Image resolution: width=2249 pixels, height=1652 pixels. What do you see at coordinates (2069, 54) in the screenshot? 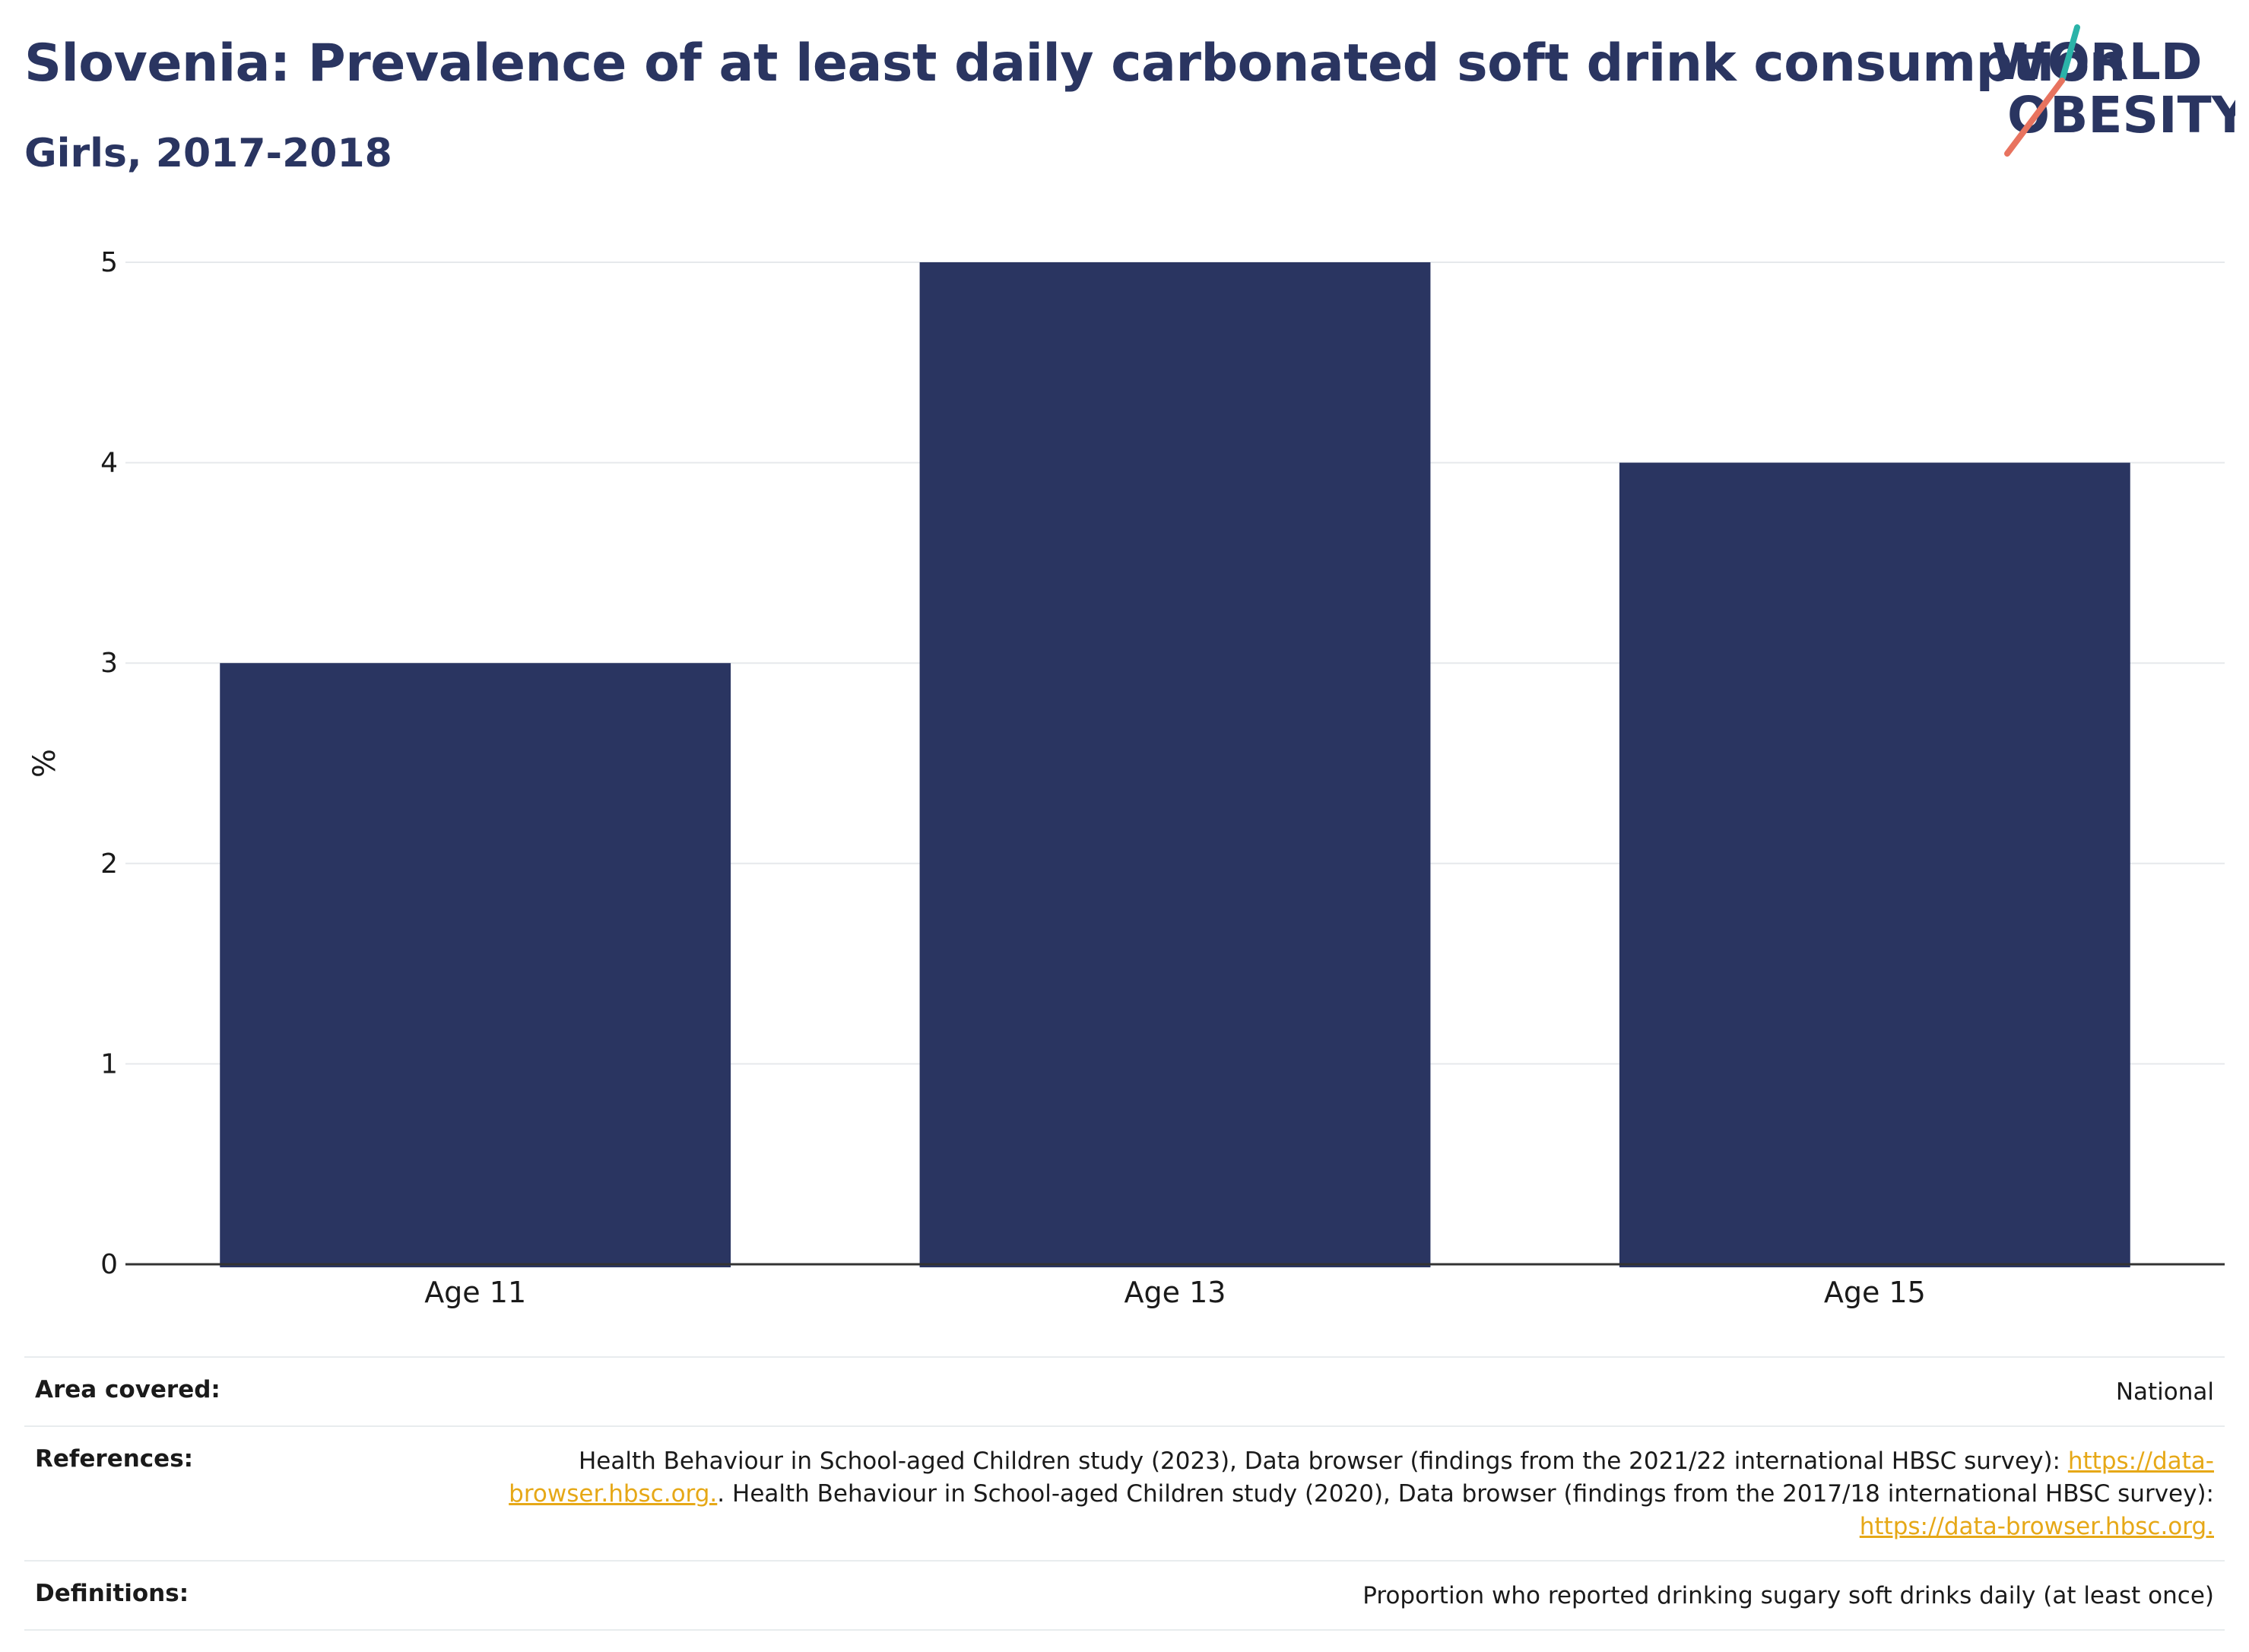
I see `logo-slash-teal` at bounding box center [2069, 54].